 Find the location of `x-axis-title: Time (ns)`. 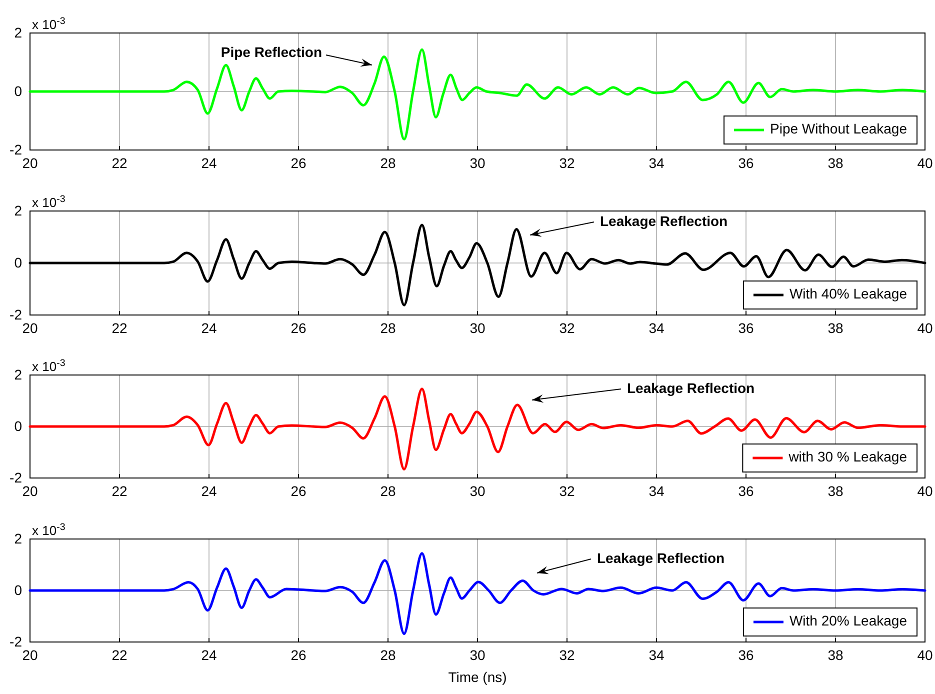

x-axis-title: Time (ns) is located at coordinates (477, 677).